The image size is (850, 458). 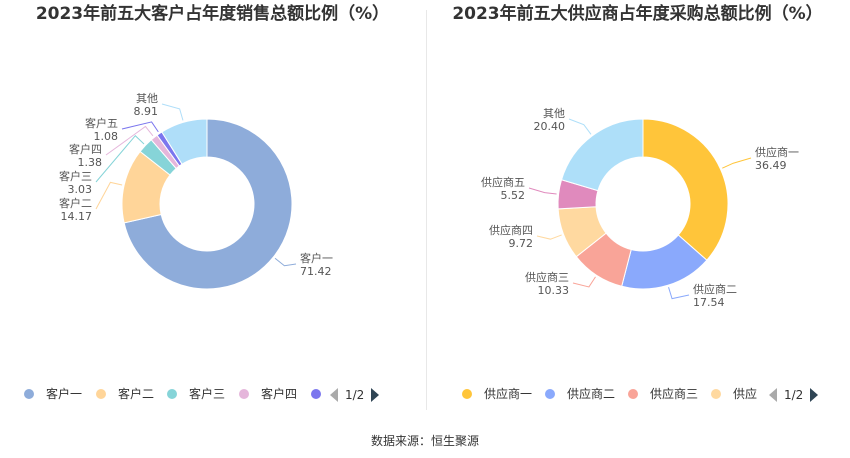 What do you see at coordinates (554, 290) in the screenshot?
I see `slice-value-label: 10.33` at bounding box center [554, 290].